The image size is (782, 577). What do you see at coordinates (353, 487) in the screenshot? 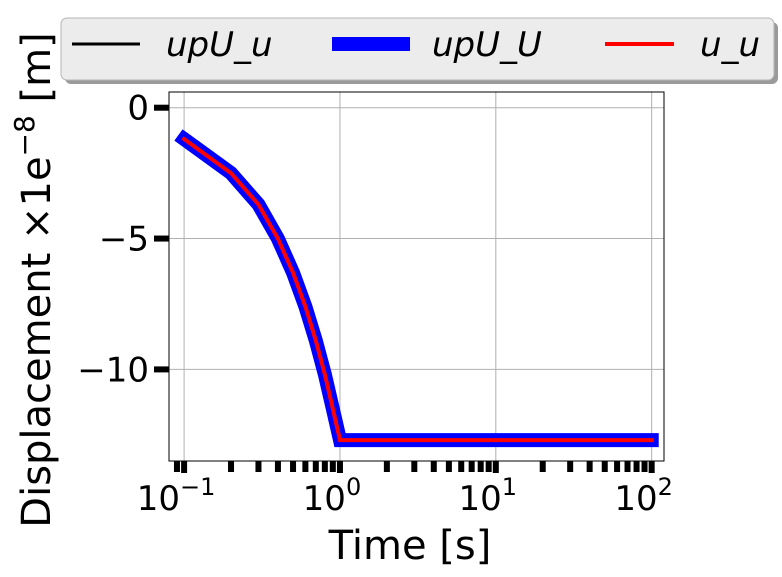
I see `x-tick-label-exponent: 0` at bounding box center [353, 487].